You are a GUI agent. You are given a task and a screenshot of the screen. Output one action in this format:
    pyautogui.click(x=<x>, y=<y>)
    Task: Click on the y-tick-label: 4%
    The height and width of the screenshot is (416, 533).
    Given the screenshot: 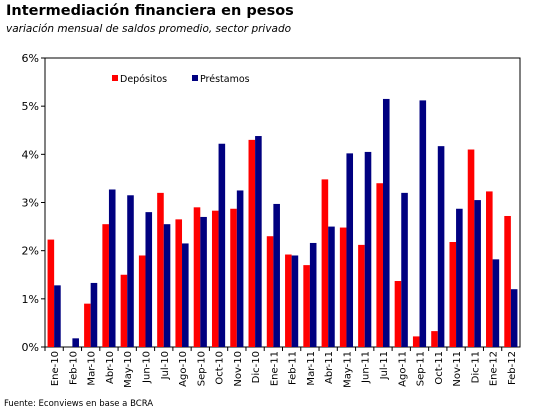 What is the action you would take?
    pyautogui.click(x=30, y=154)
    